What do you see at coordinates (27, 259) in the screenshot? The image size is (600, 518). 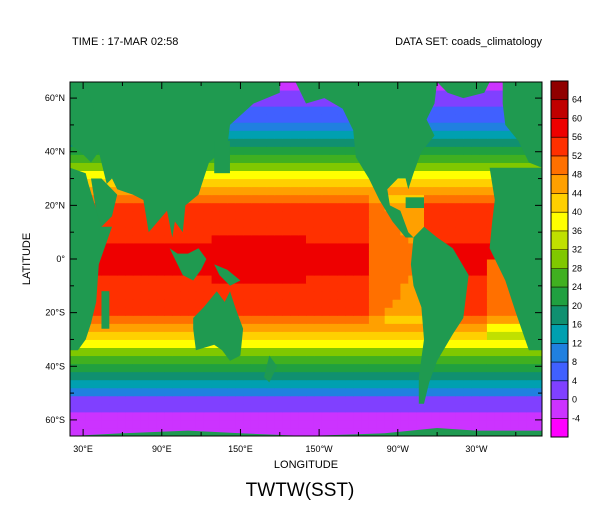 I see `y-axis-label: LATITUDE` at bounding box center [27, 259].